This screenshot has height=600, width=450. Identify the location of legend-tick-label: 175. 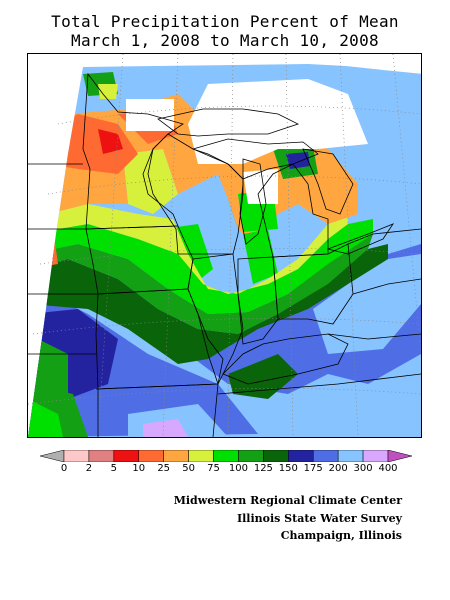
(313, 468).